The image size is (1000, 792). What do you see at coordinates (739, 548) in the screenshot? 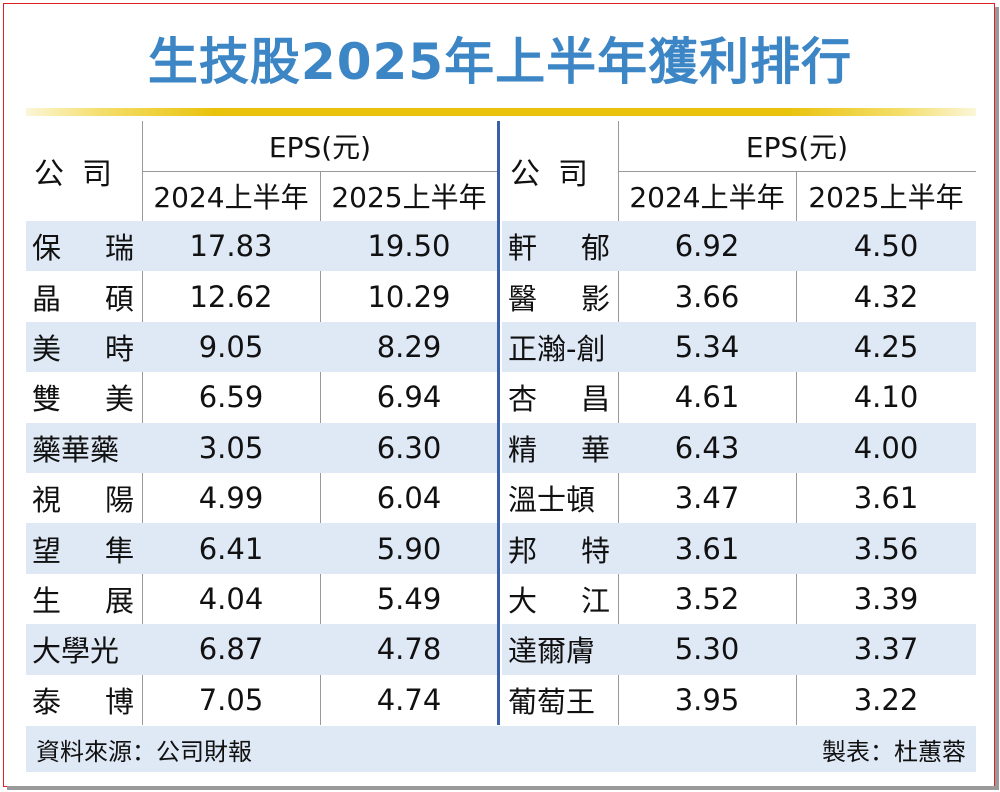
I see `table-row: 邦特 3.61 3.56` at bounding box center [739, 548].